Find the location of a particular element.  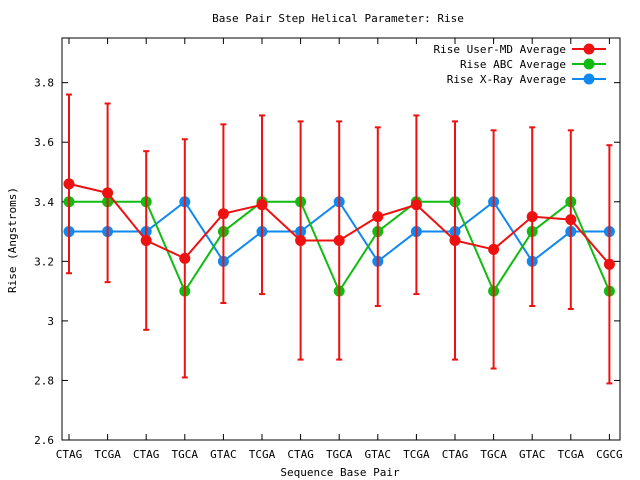

y-tick-label: 3 is located at coordinates (50, 321).